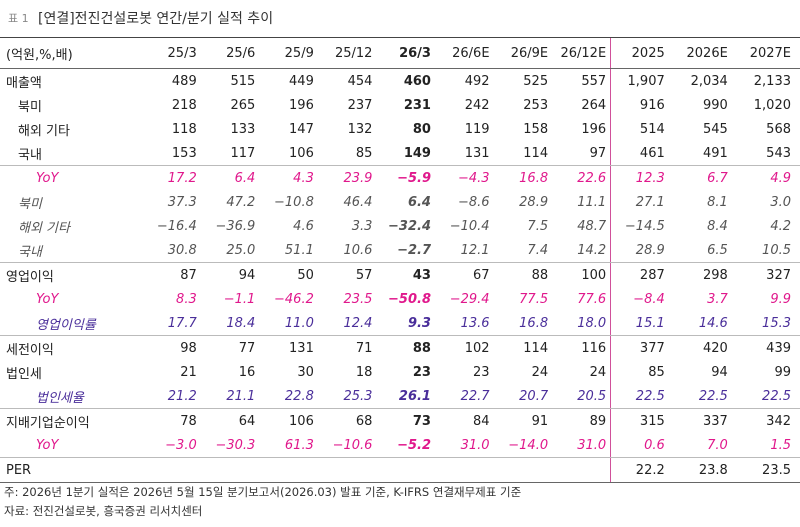  Describe the element at coordinates (778, 421) in the screenshot. I see `cell: 342` at that location.